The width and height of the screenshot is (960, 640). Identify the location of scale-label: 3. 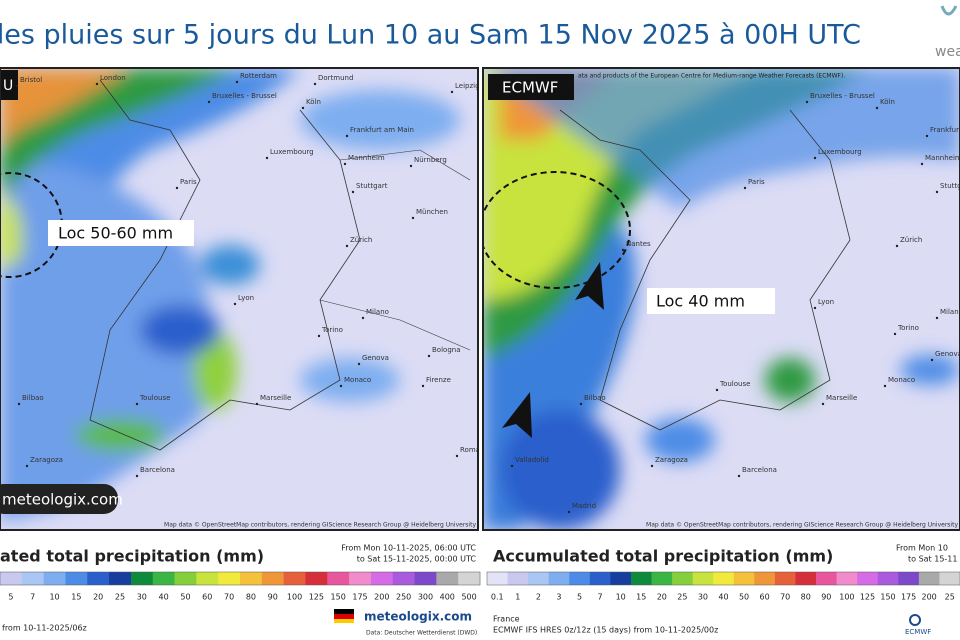
(558, 597).